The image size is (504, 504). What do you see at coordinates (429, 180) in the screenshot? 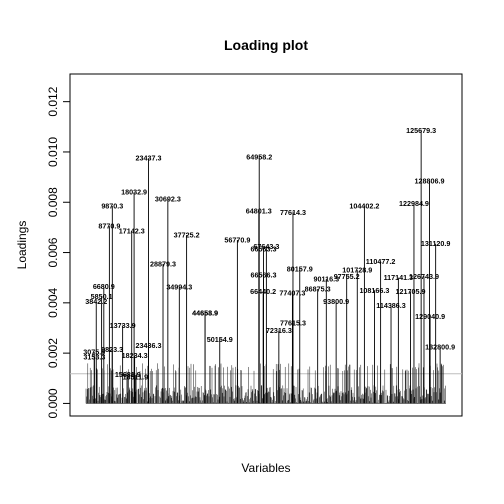
I see `bar-label: 128806.9` at bounding box center [429, 180].